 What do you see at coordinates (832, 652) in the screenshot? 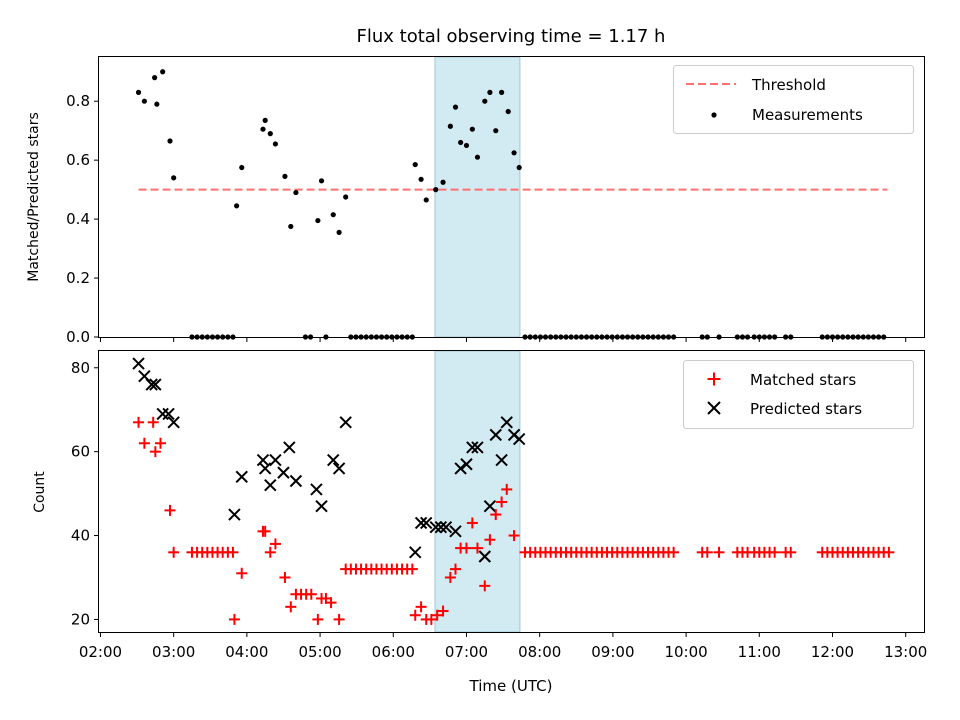
I see `bottom-x-tick-label: 12:00` at bounding box center [832, 652].